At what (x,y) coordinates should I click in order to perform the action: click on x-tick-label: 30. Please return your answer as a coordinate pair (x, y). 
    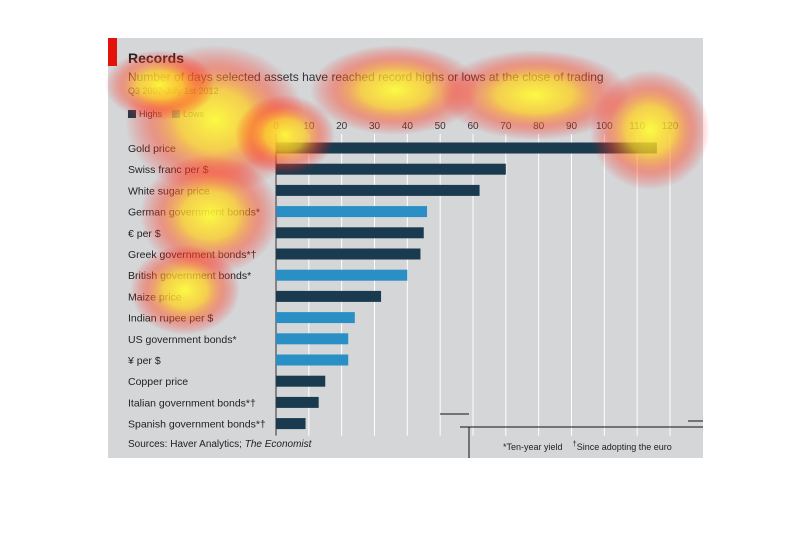
    Looking at the image, I should click on (375, 126).